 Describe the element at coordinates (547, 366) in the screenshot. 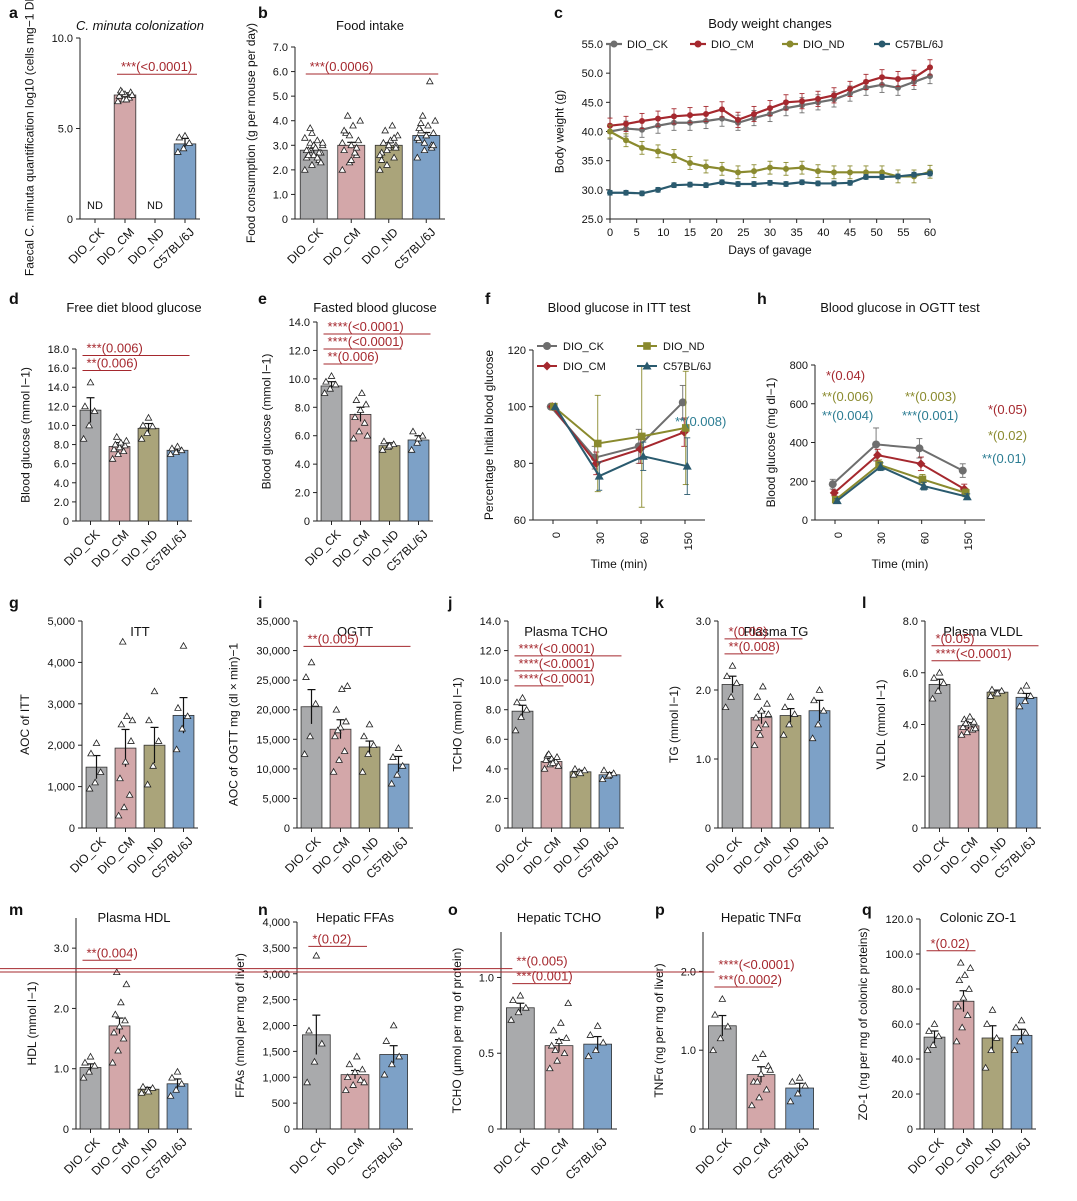

I see `legend-swatch-marker` at that location.